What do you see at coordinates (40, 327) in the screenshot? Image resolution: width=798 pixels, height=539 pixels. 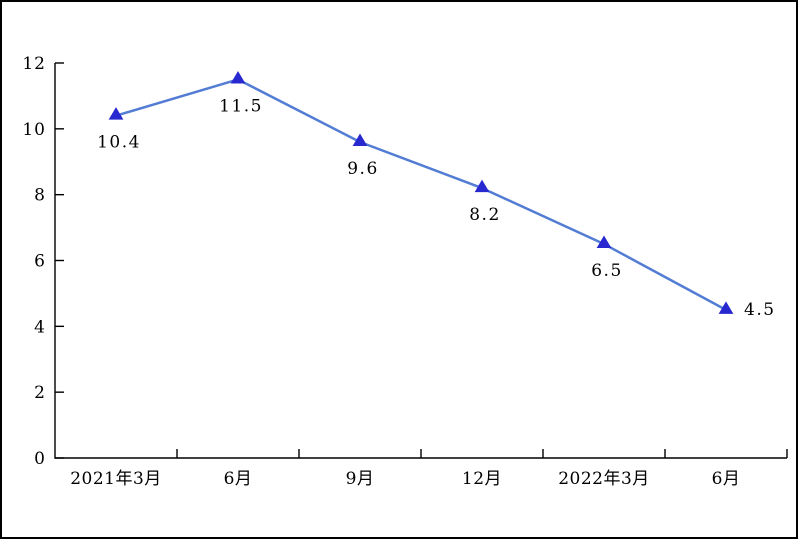 I see `y-tick-label: 4` at bounding box center [40, 327].